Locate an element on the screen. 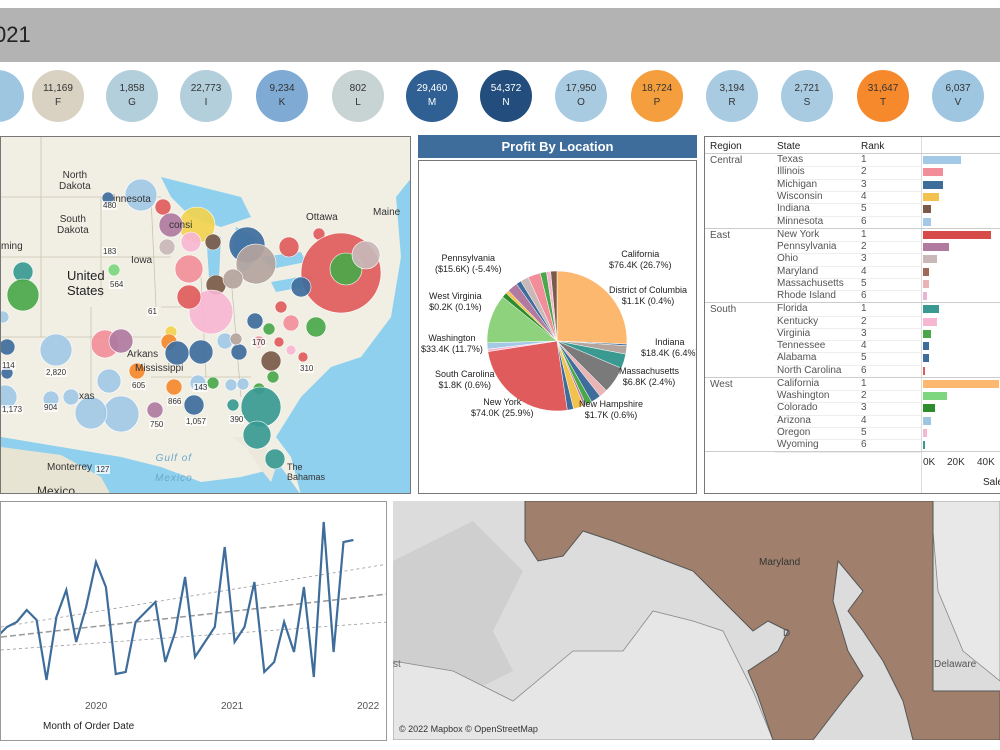 The width and height of the screenshot is (1000, 750). pie-slice is located at coordinates (554, 306).